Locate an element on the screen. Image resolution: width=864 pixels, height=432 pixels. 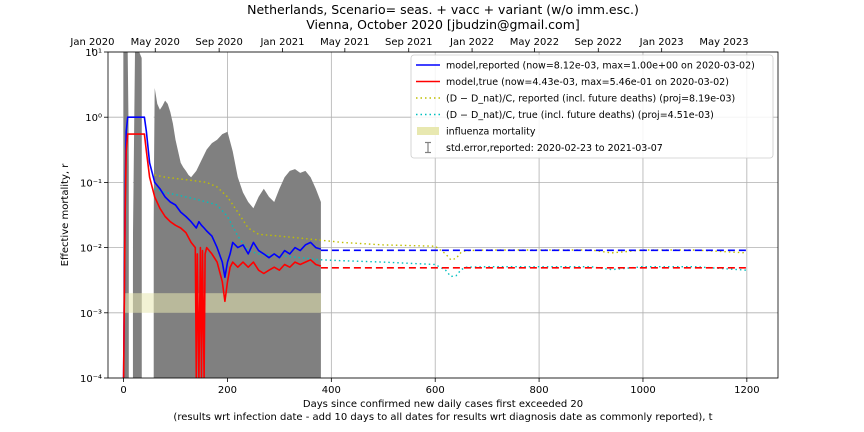
top-tick-label: Jan 2023 is located at coordinates (661, 42).